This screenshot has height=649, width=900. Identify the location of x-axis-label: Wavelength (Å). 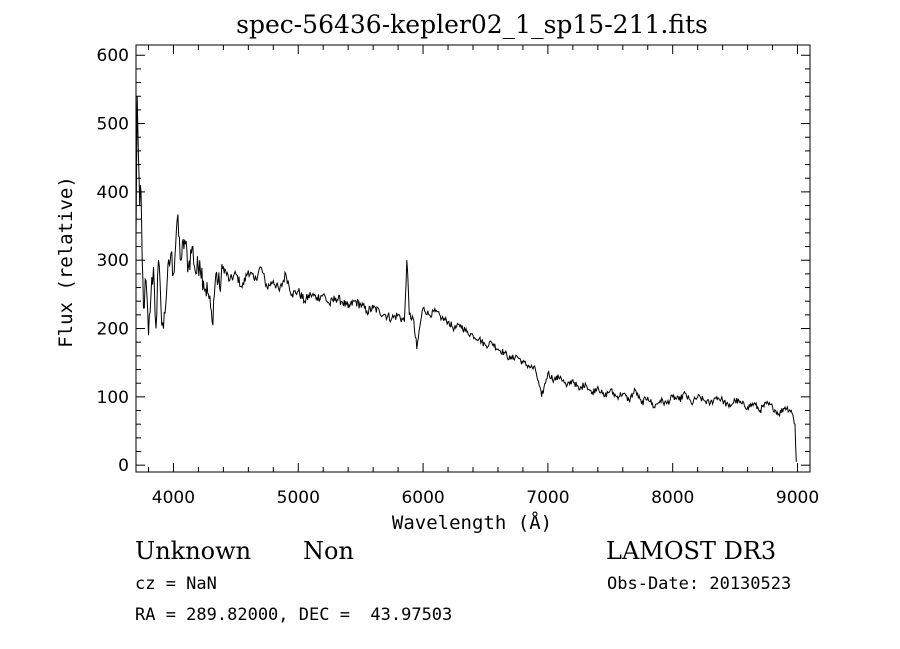
(472, 522).